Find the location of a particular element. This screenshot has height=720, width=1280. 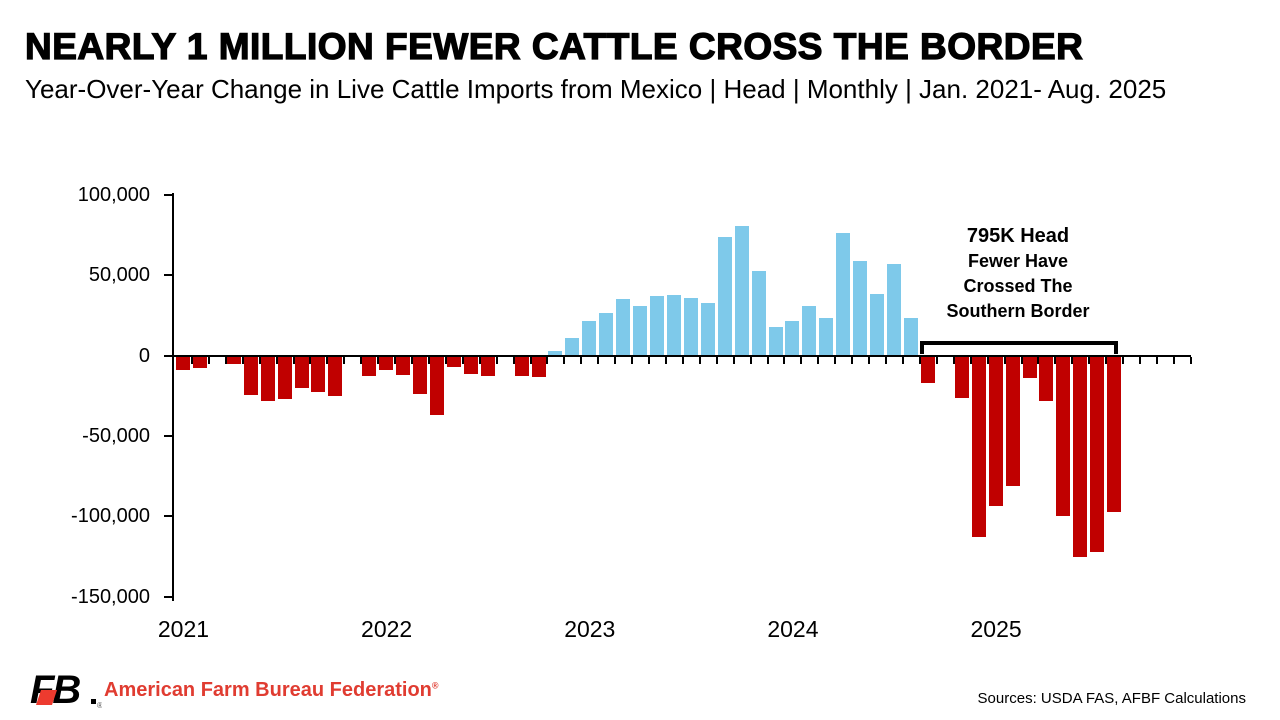

bar-oct-2021 is located at coordinates (335, 375).